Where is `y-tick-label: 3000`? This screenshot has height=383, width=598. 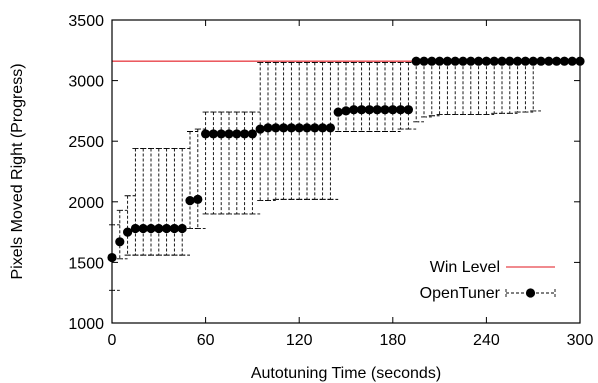
y-tick-label: 3000 is located at coordinates (86, 82).